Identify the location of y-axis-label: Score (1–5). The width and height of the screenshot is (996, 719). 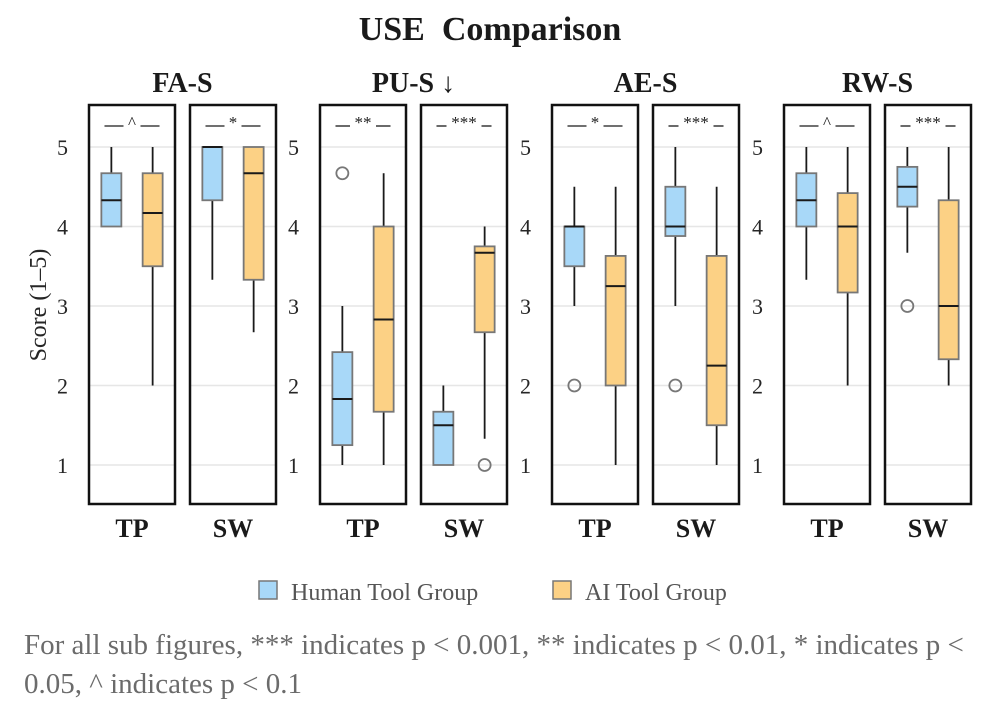
(39, 305).